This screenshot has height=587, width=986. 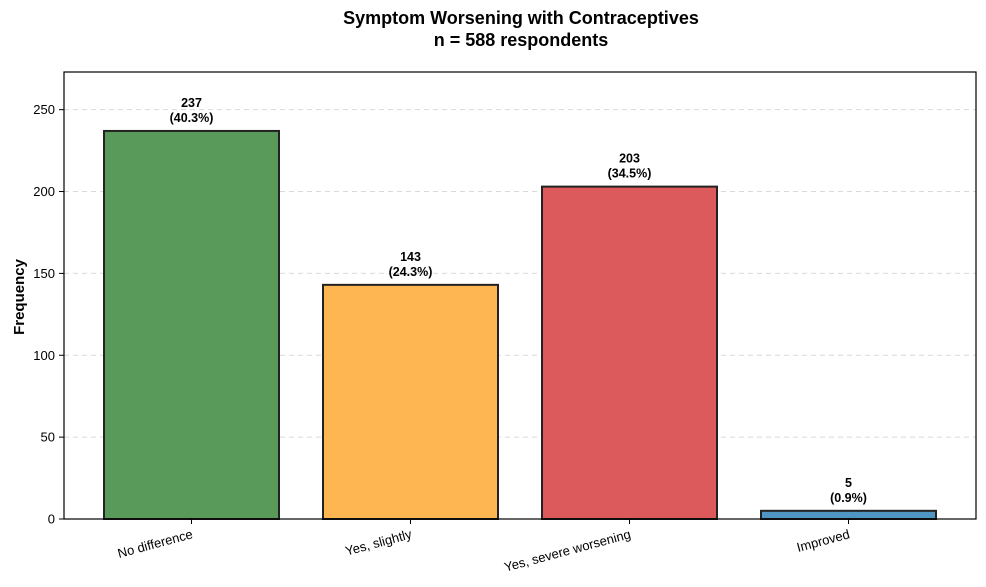 I want to click on bar-value-label: 143, so click(x=410, y=257).